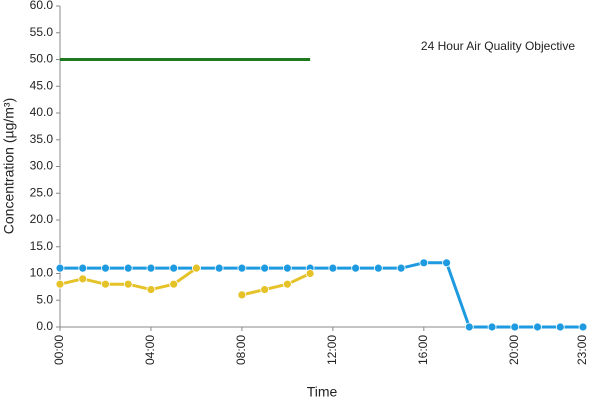  What do you see at coordinates (42, 246) in the screenshot?
I see `y-tick-label: 15.0` at bounding box center [42, 246].